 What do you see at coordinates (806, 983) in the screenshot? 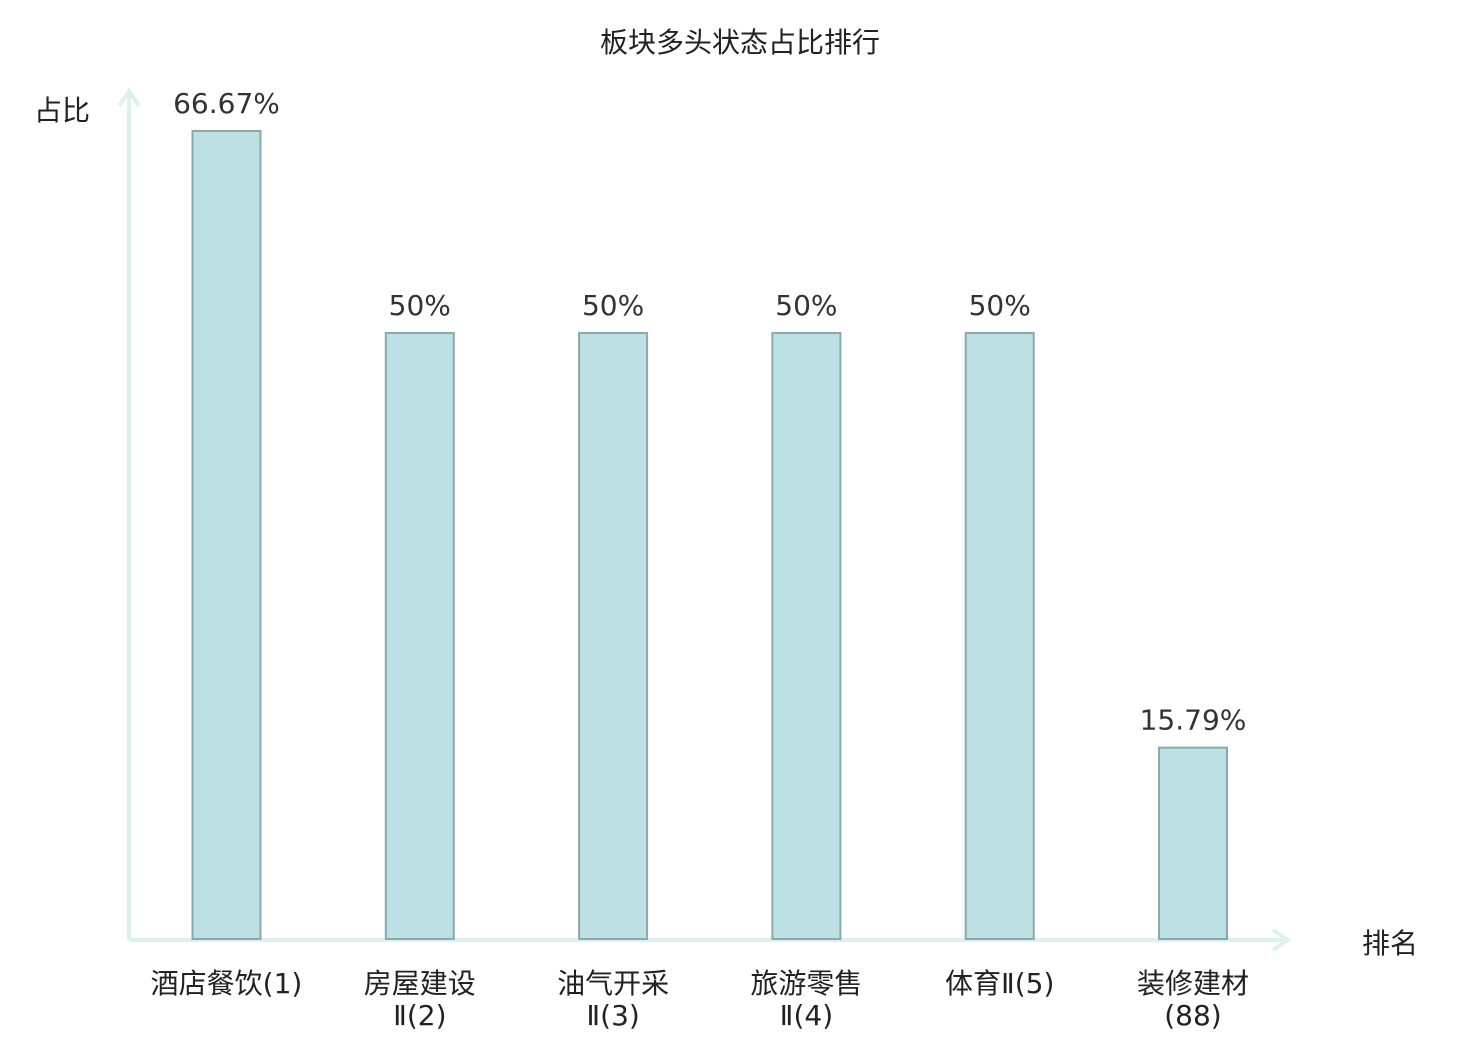
I see `category-tick-label: 旅游零售` at bounding box center [806, 983].